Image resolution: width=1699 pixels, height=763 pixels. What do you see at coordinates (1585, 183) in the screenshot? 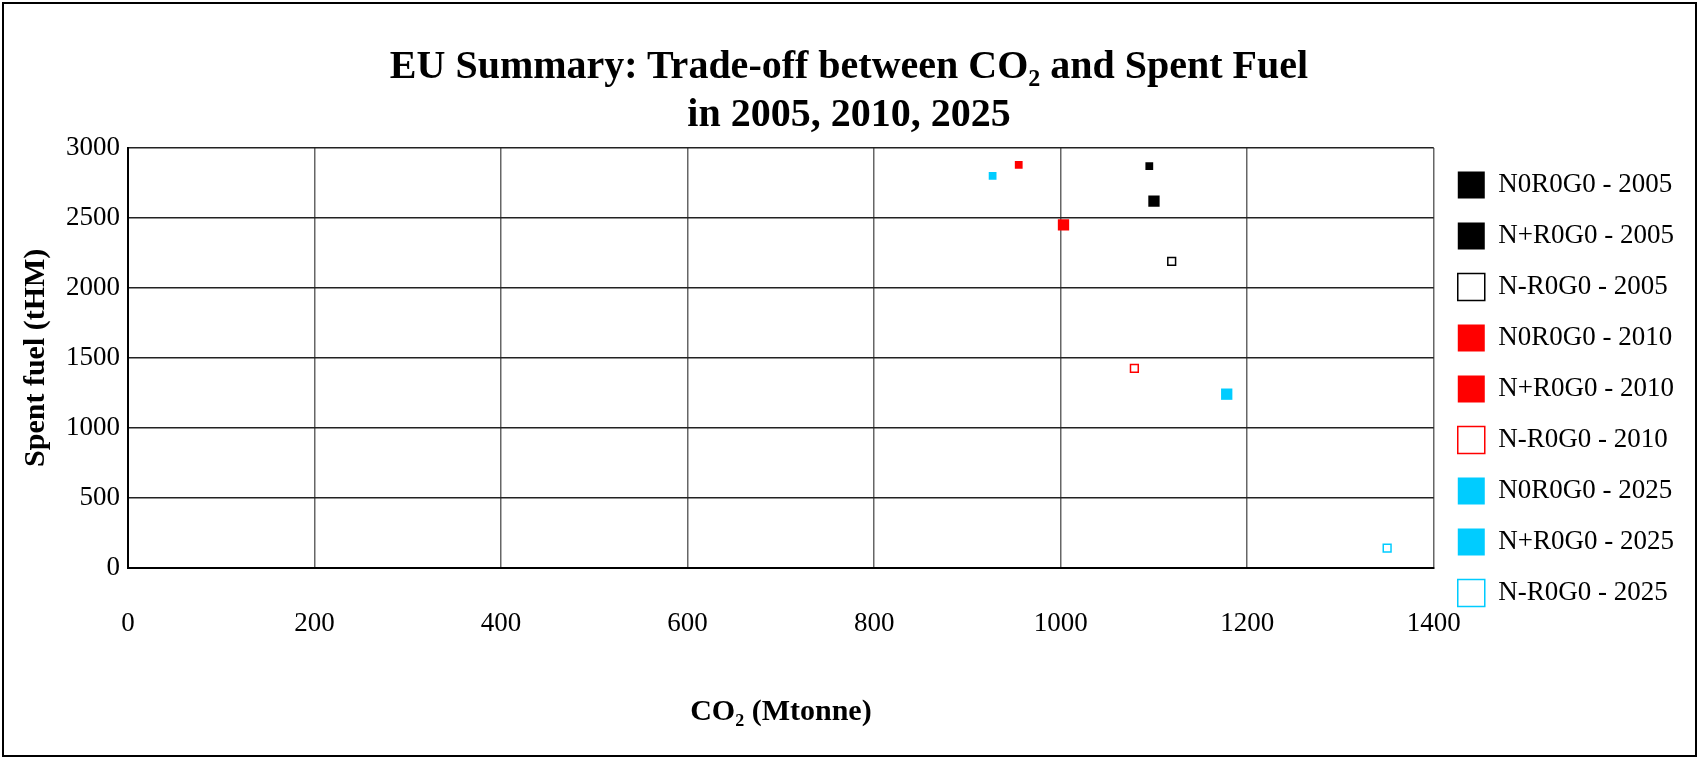
I see `legend-label: N0R0G0 - 2005` at bounding box center [1585, 183].